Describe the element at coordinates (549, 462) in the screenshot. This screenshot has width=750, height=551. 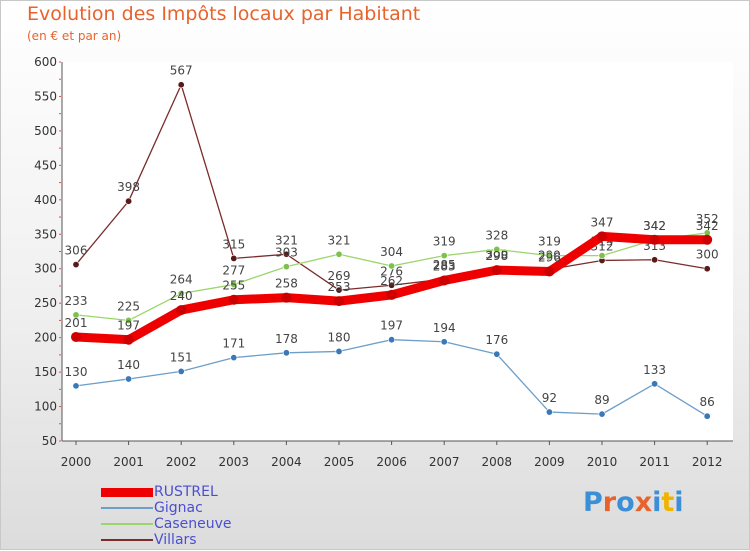
I see `x-tick-label: 2009` at that location.